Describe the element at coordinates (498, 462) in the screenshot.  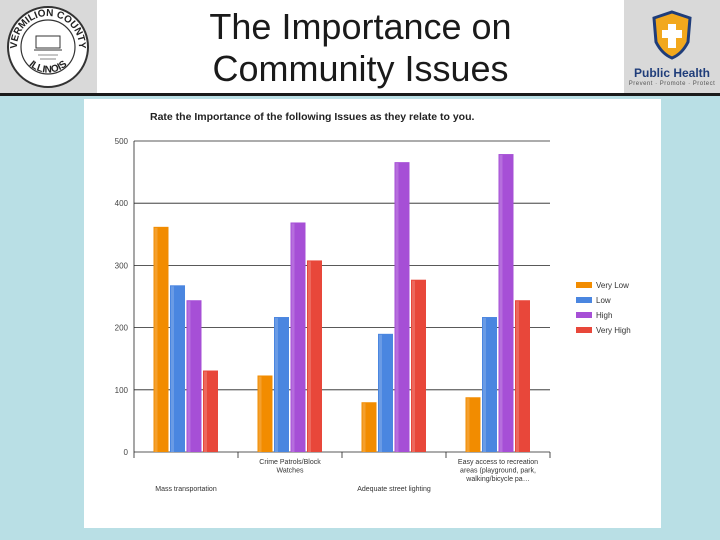
I see `x-category-label: Easy access to recreation` at that location.